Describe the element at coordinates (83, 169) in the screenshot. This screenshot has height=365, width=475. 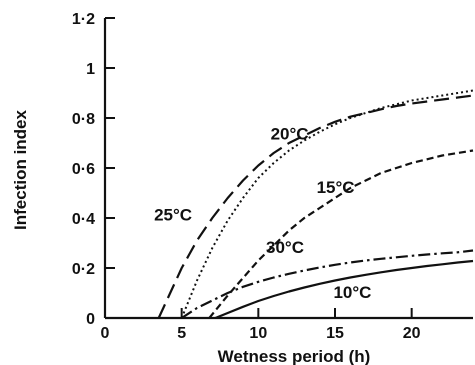
I see `y-tick-label: 0·6` at that location.